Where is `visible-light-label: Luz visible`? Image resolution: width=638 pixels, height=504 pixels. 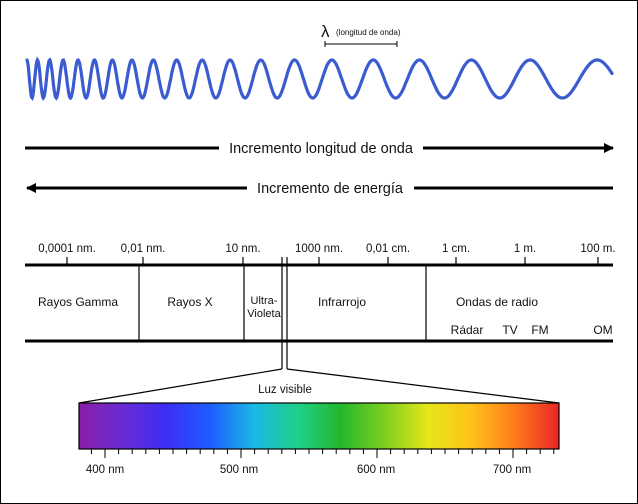 visible-light-label: Luz visible is located at coordinates (285, 390).